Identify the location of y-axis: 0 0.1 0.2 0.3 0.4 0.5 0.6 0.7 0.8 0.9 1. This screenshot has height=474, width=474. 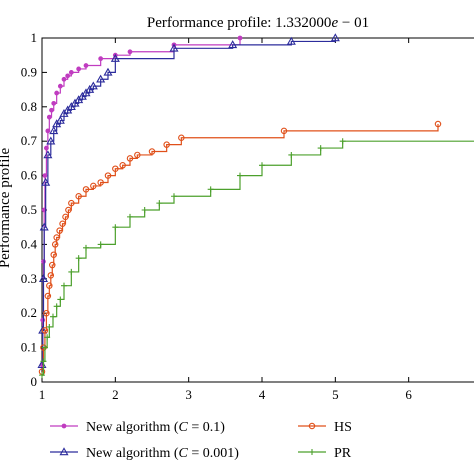
(34, 209).